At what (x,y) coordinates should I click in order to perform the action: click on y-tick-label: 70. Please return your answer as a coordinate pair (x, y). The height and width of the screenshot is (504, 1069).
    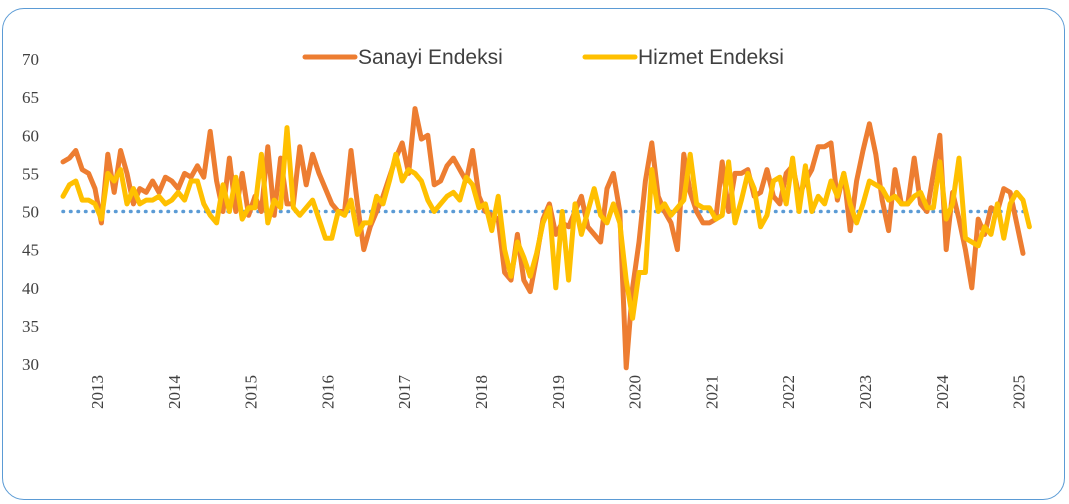
    Looking at the image, I should click on (30, 59).